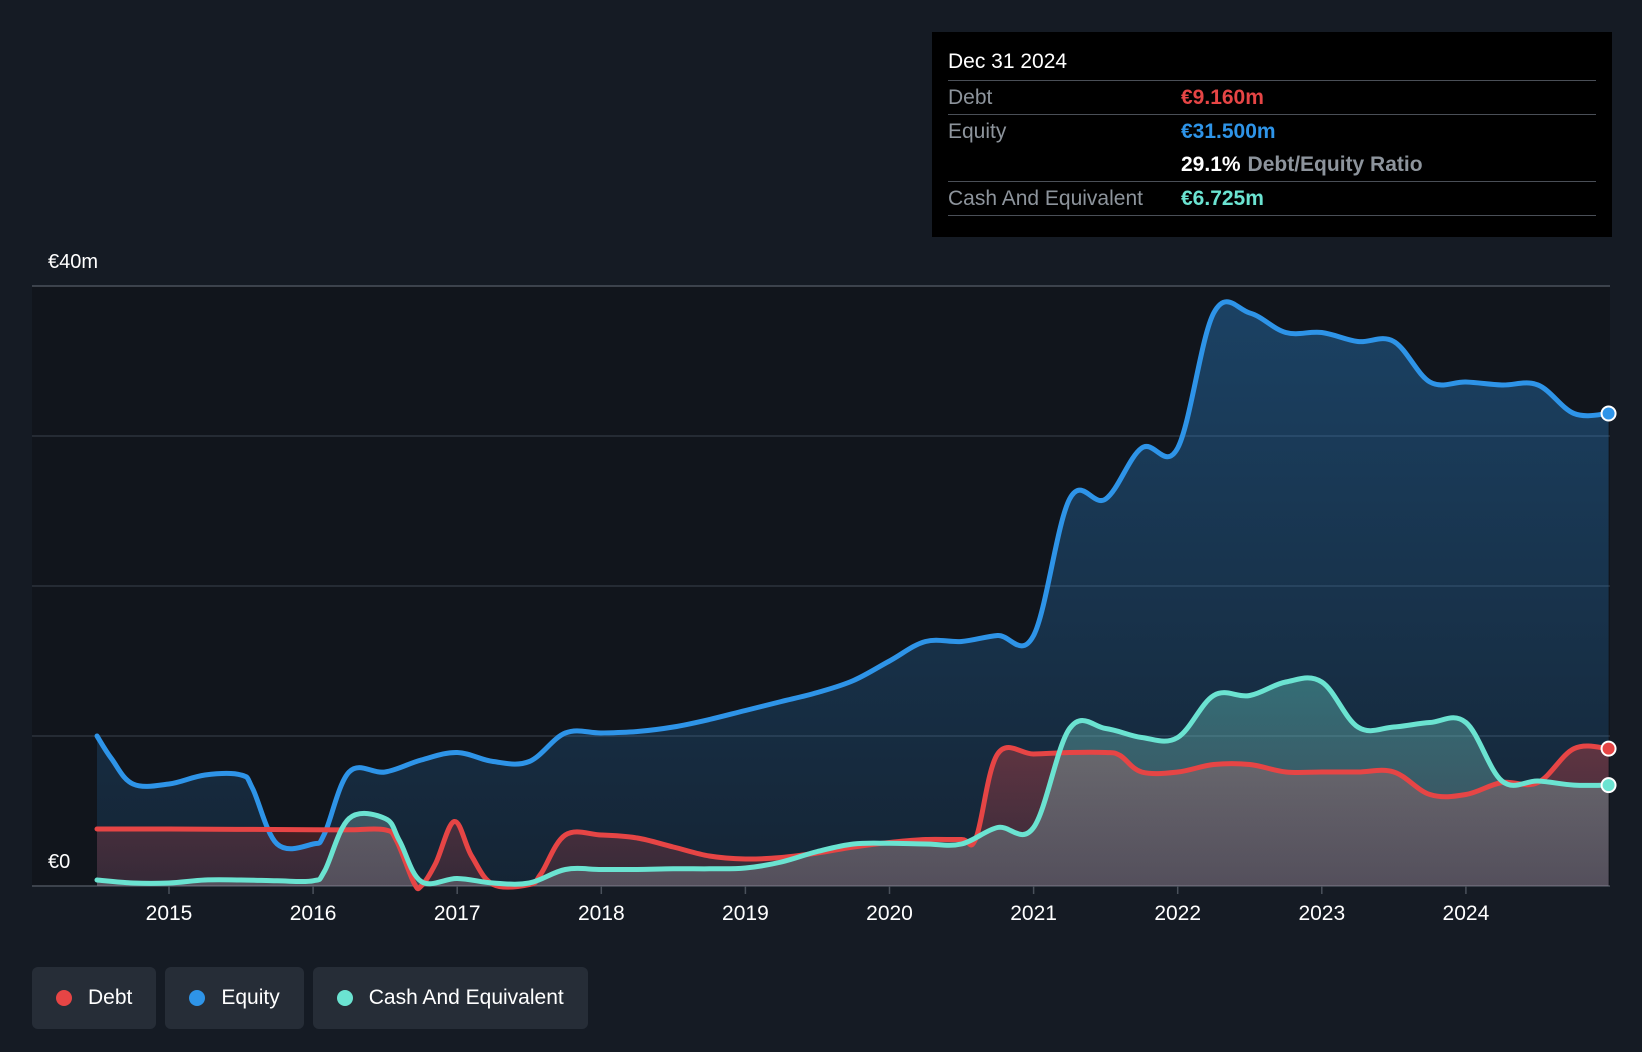 This screenshot has width=1642, height=1052. I want to click on tooltip-equity-row: Equity €31.500m, so click(1272, 131).